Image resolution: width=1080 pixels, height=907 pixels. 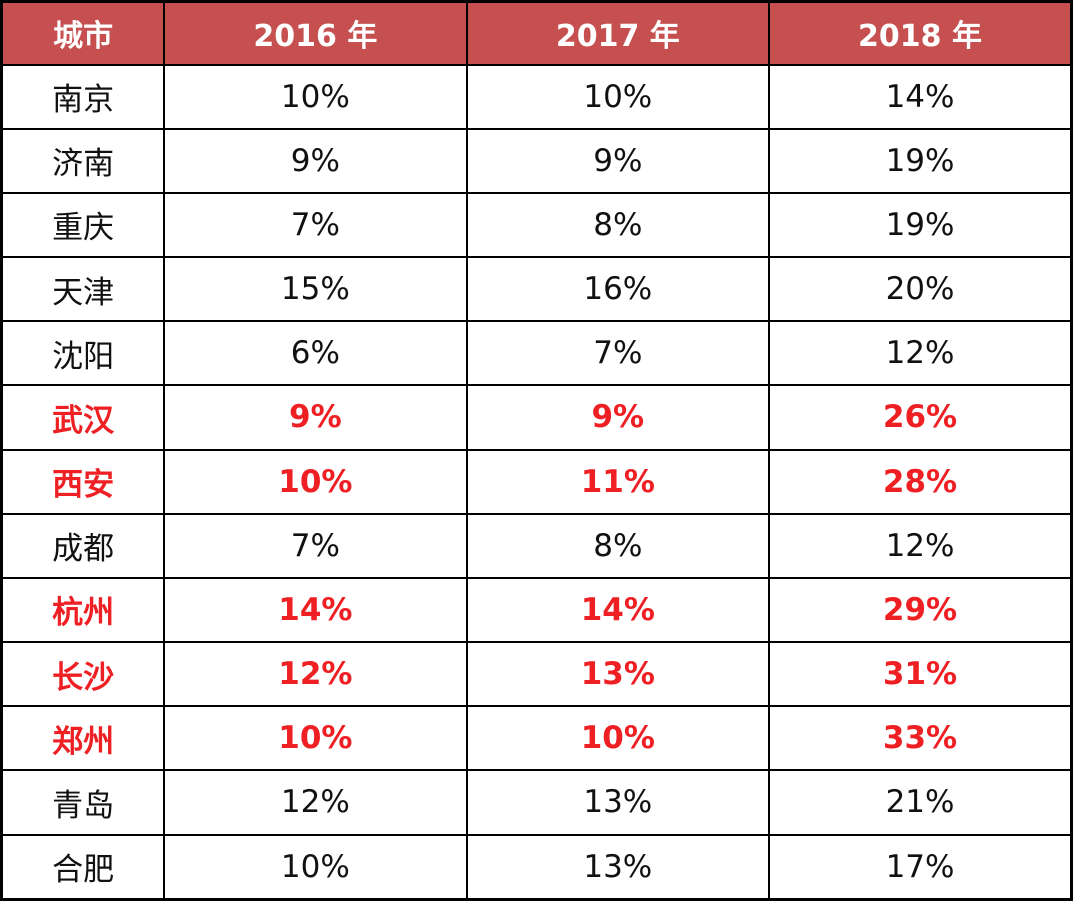 What do you see at coordinates (920, 417) in the screenshot?
I see `value-cell: 26%` at bounding box center [920, 417].